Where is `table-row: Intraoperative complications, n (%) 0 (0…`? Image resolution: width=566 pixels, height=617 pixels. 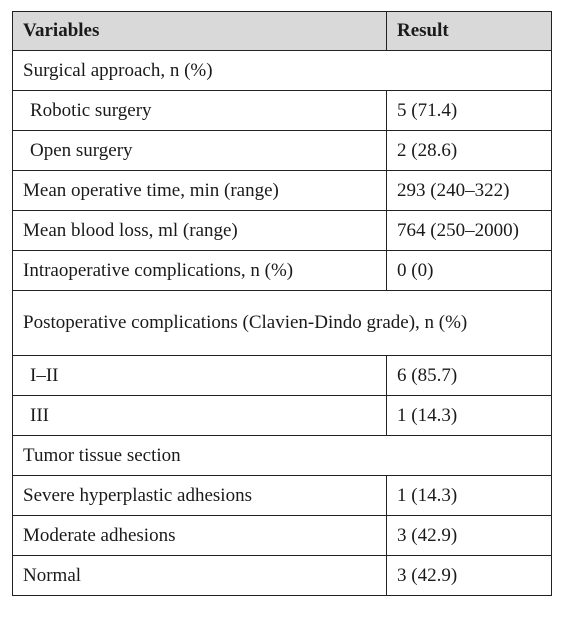
table-row: Intraoperative complications, n (%) 0 (0… is located at coordinates (282, 270).